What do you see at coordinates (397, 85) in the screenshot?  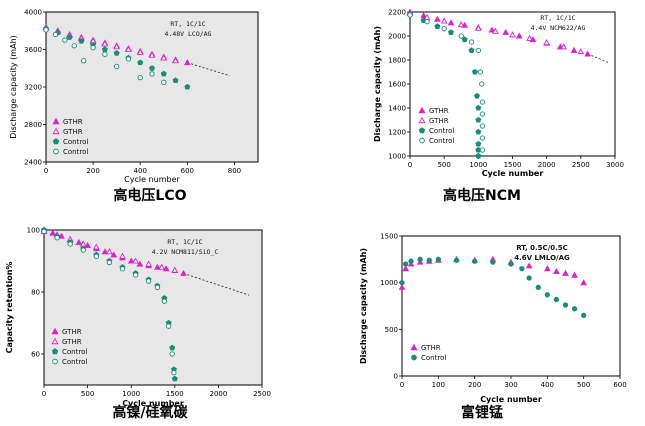 I see `ncm-ytick-label-3: 1600` at bounding box center [397, 85].